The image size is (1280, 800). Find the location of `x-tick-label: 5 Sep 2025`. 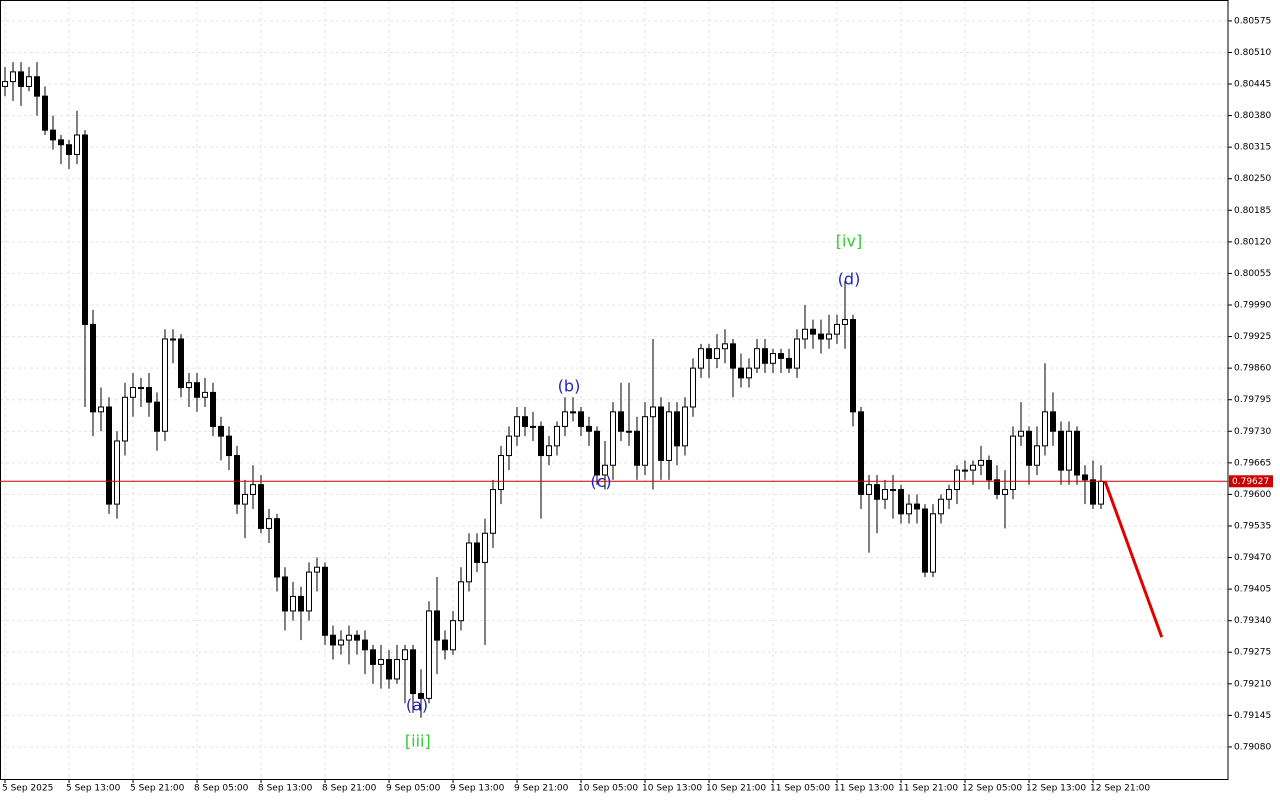

x-tick-label: 5 Sep 2025 is located at coordinates (27, 789).